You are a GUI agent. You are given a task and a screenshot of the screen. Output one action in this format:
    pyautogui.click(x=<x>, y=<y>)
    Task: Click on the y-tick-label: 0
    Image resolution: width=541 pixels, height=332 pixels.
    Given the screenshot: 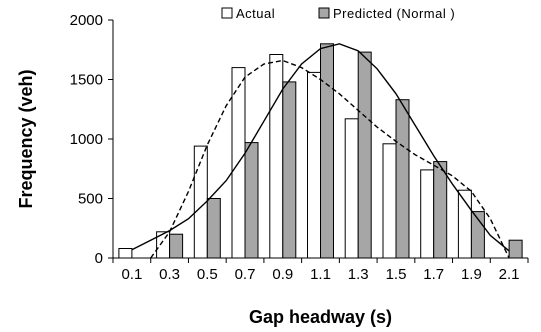 What is the action you would take?
    pyautogui.click(x=99, y=258)
    